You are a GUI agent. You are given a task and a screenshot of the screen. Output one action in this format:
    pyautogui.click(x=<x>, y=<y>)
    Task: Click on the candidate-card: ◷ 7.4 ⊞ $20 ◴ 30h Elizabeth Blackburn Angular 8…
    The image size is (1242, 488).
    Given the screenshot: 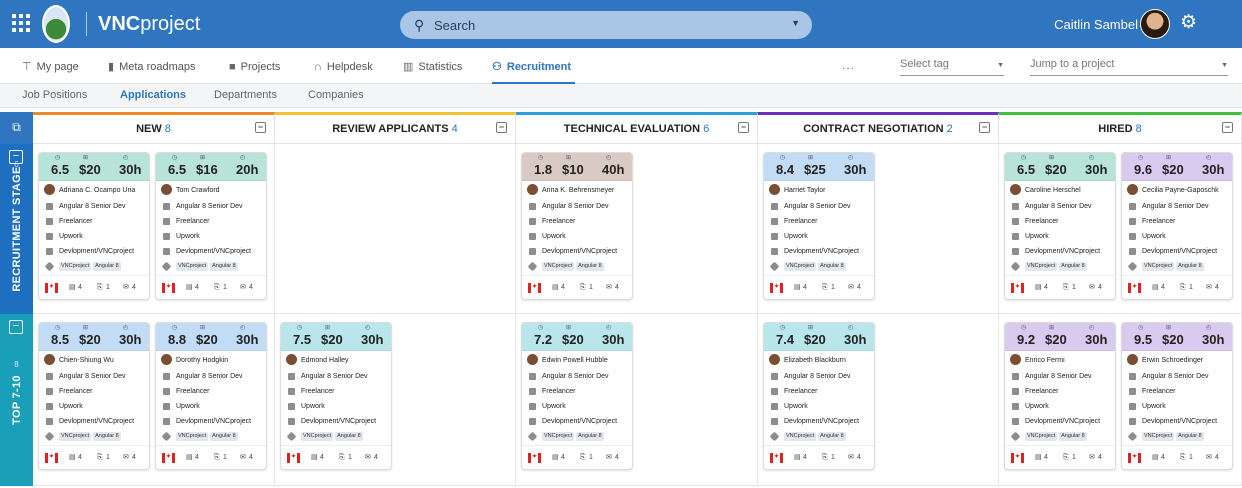 What is the action you would take?
    pyautogui.click(x=819, y=396)
    